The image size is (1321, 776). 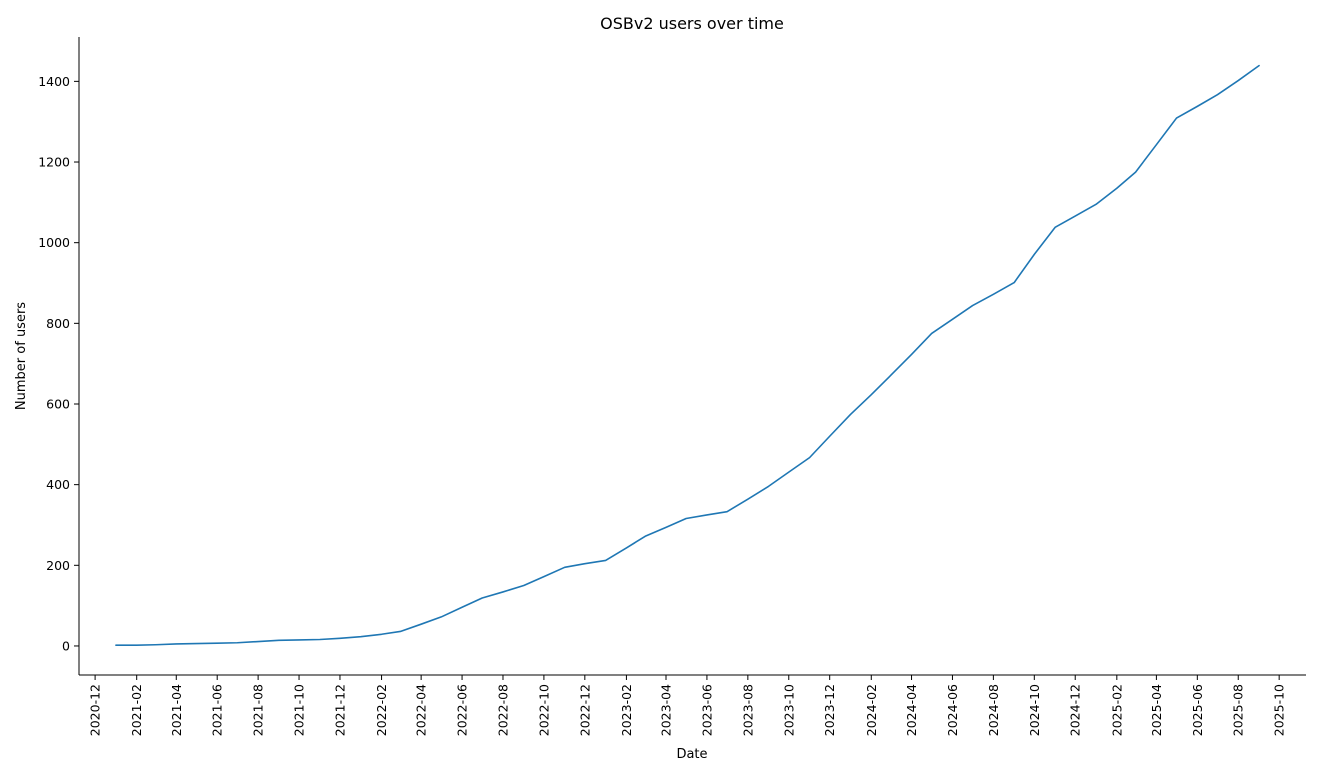 What do you see at coordinates (339, 710) in the screenshot?
I see `x-tick-label: 2021-12` at bounding box center [339, 710].